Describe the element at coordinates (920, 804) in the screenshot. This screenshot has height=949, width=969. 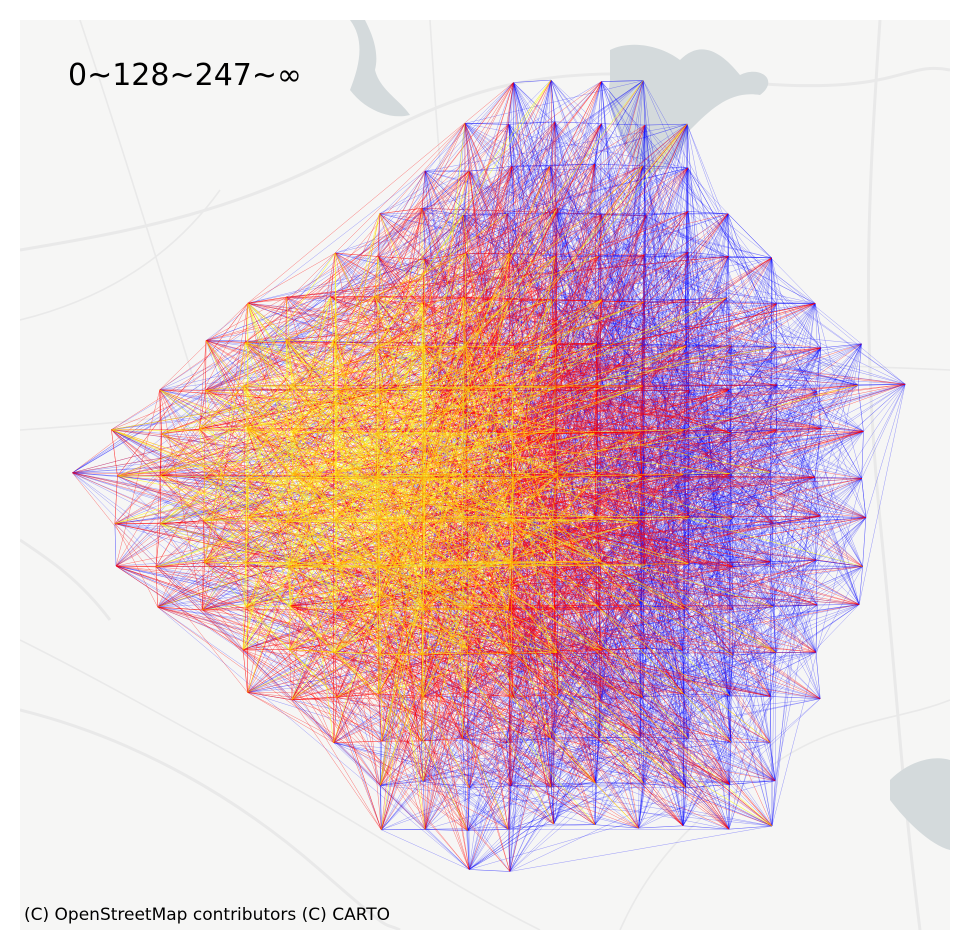
I see `lake-water` at that location.